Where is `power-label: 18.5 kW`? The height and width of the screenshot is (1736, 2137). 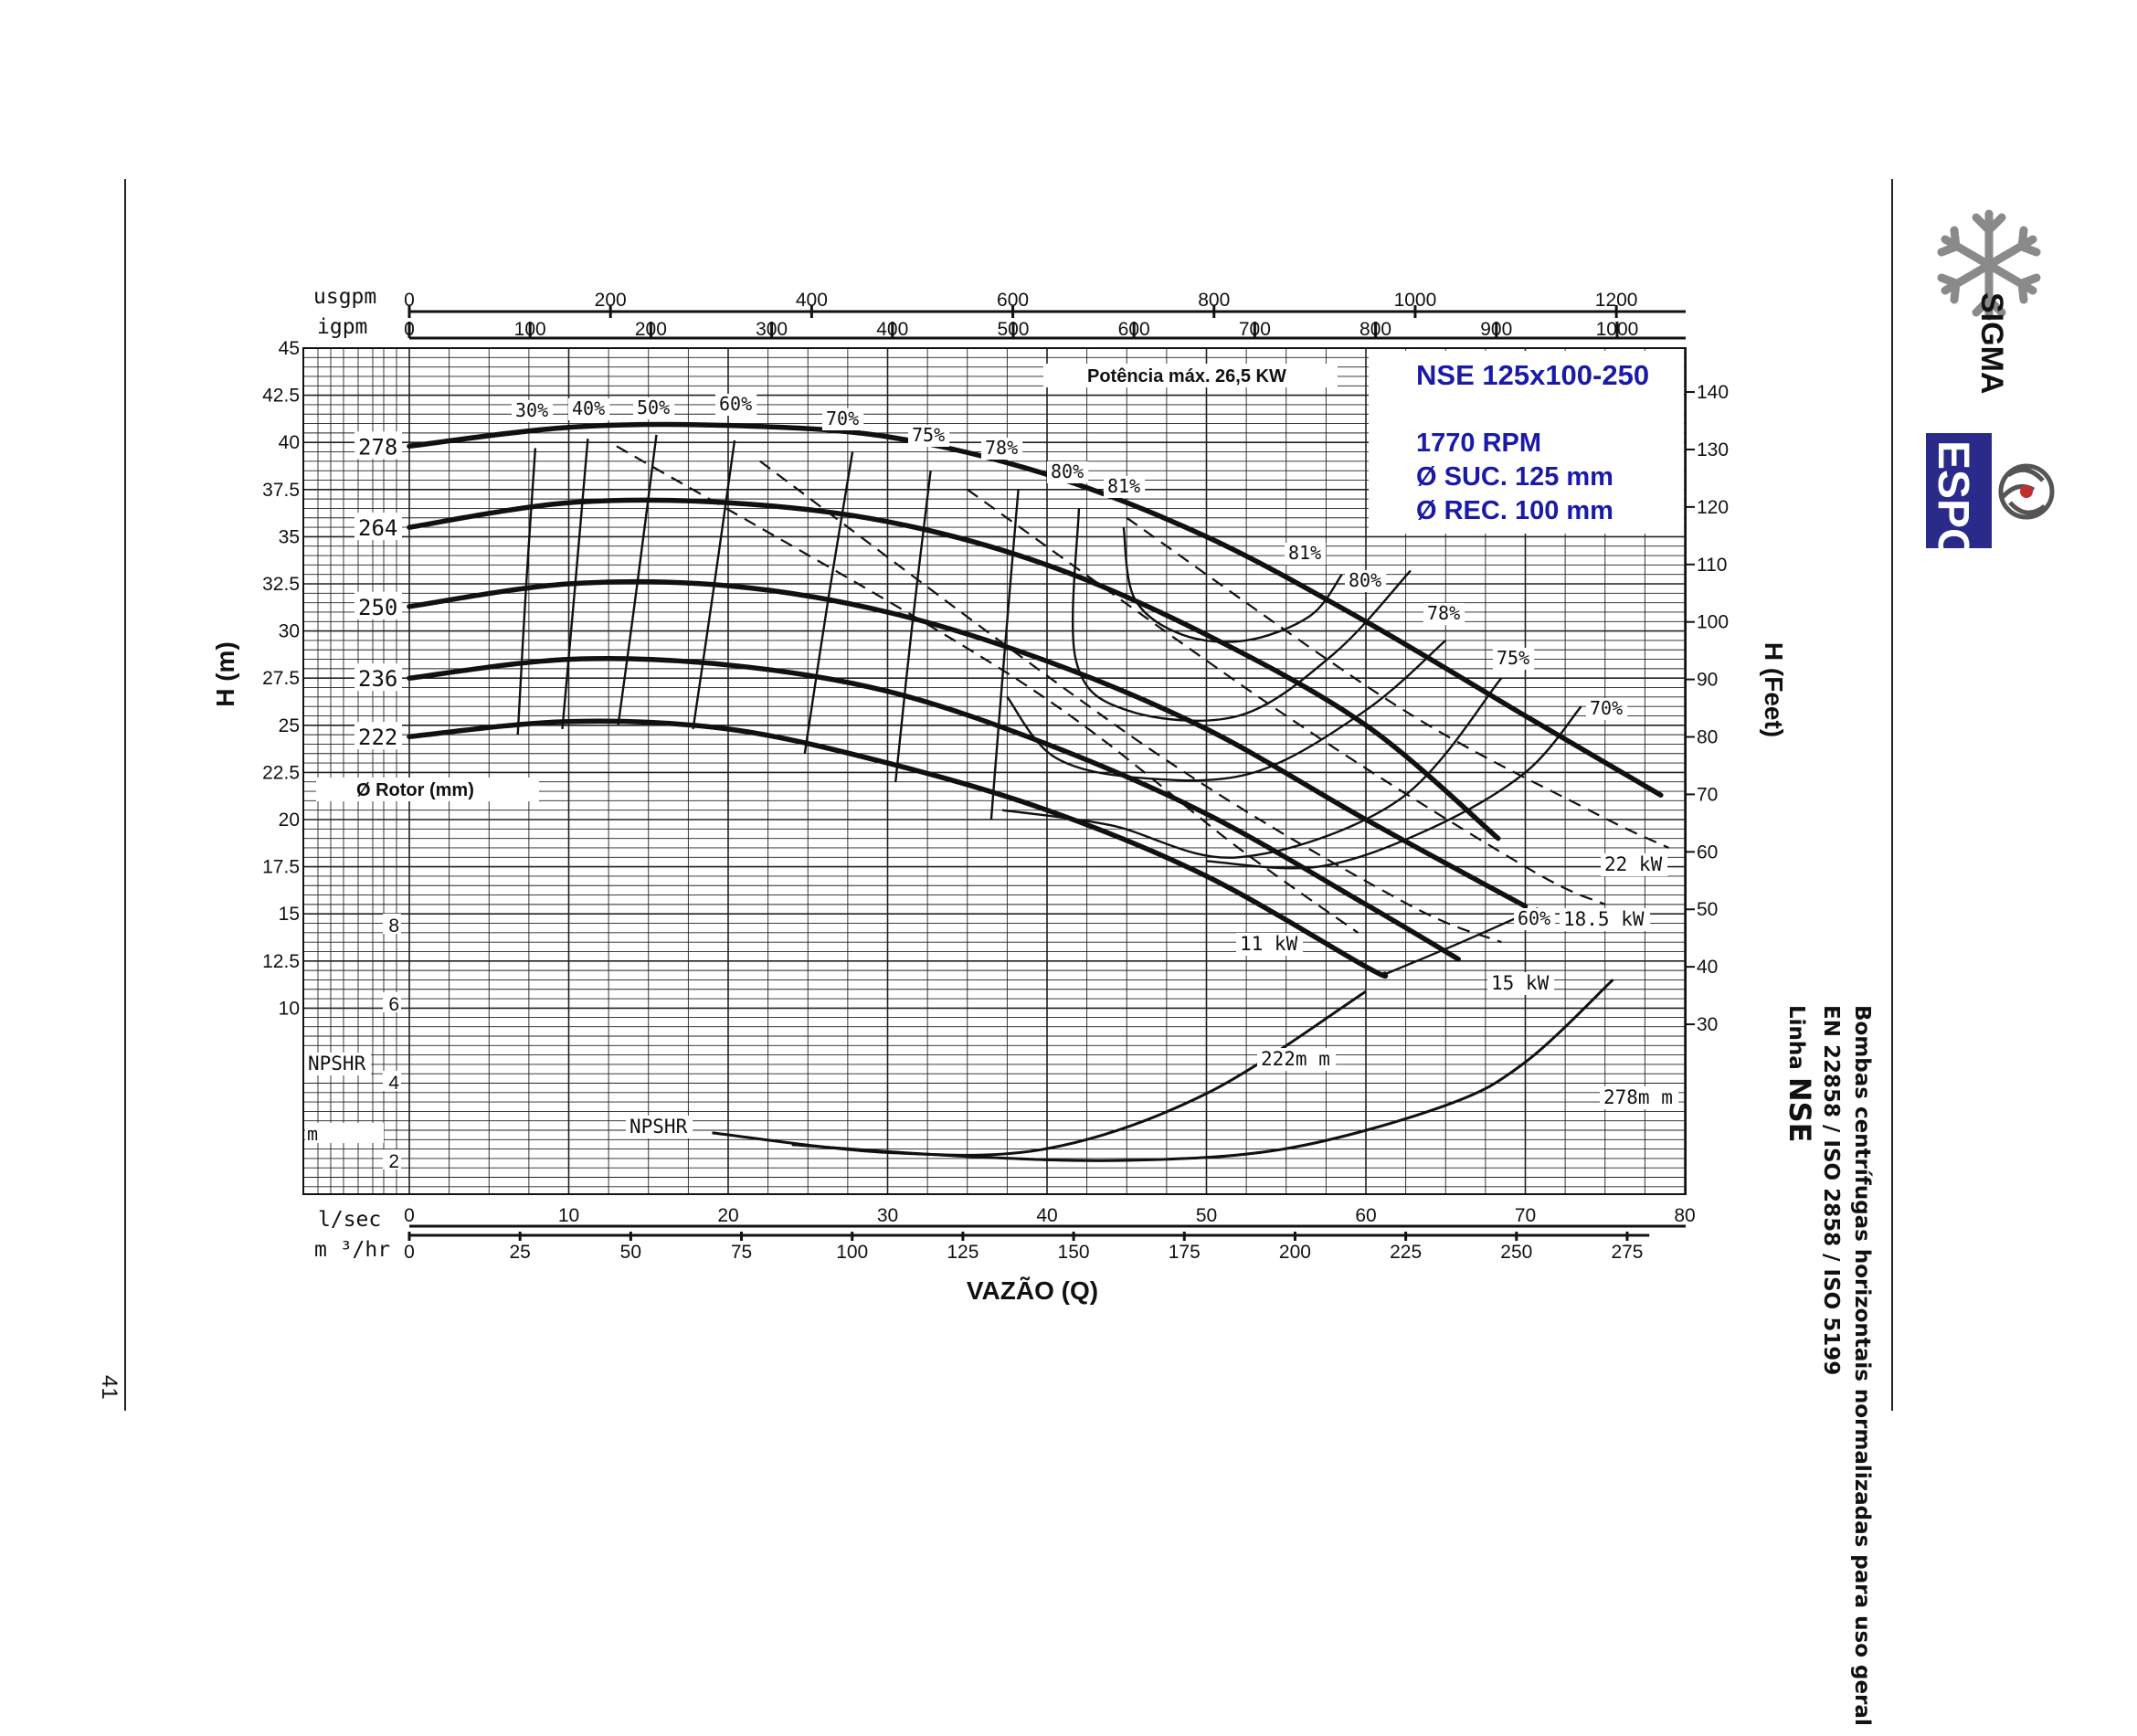
power-label: 18.5 kW is located at coordinates (1604, 919).